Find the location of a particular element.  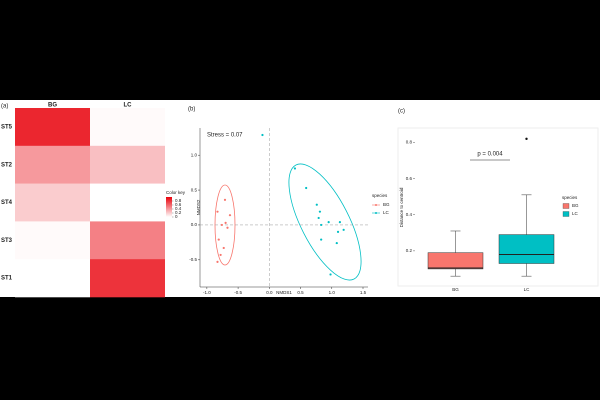

row-label: ST1 is located at coordinates (7, 279).